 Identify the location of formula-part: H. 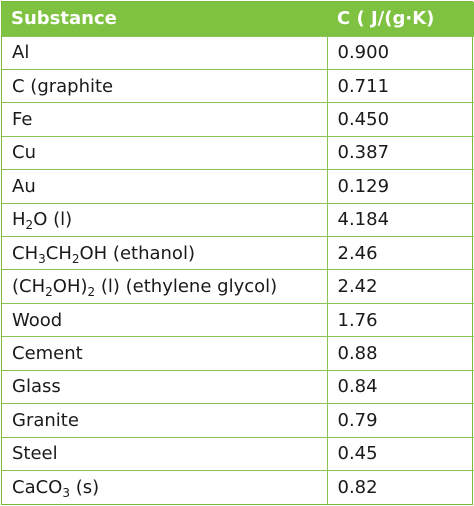
(19, 220).